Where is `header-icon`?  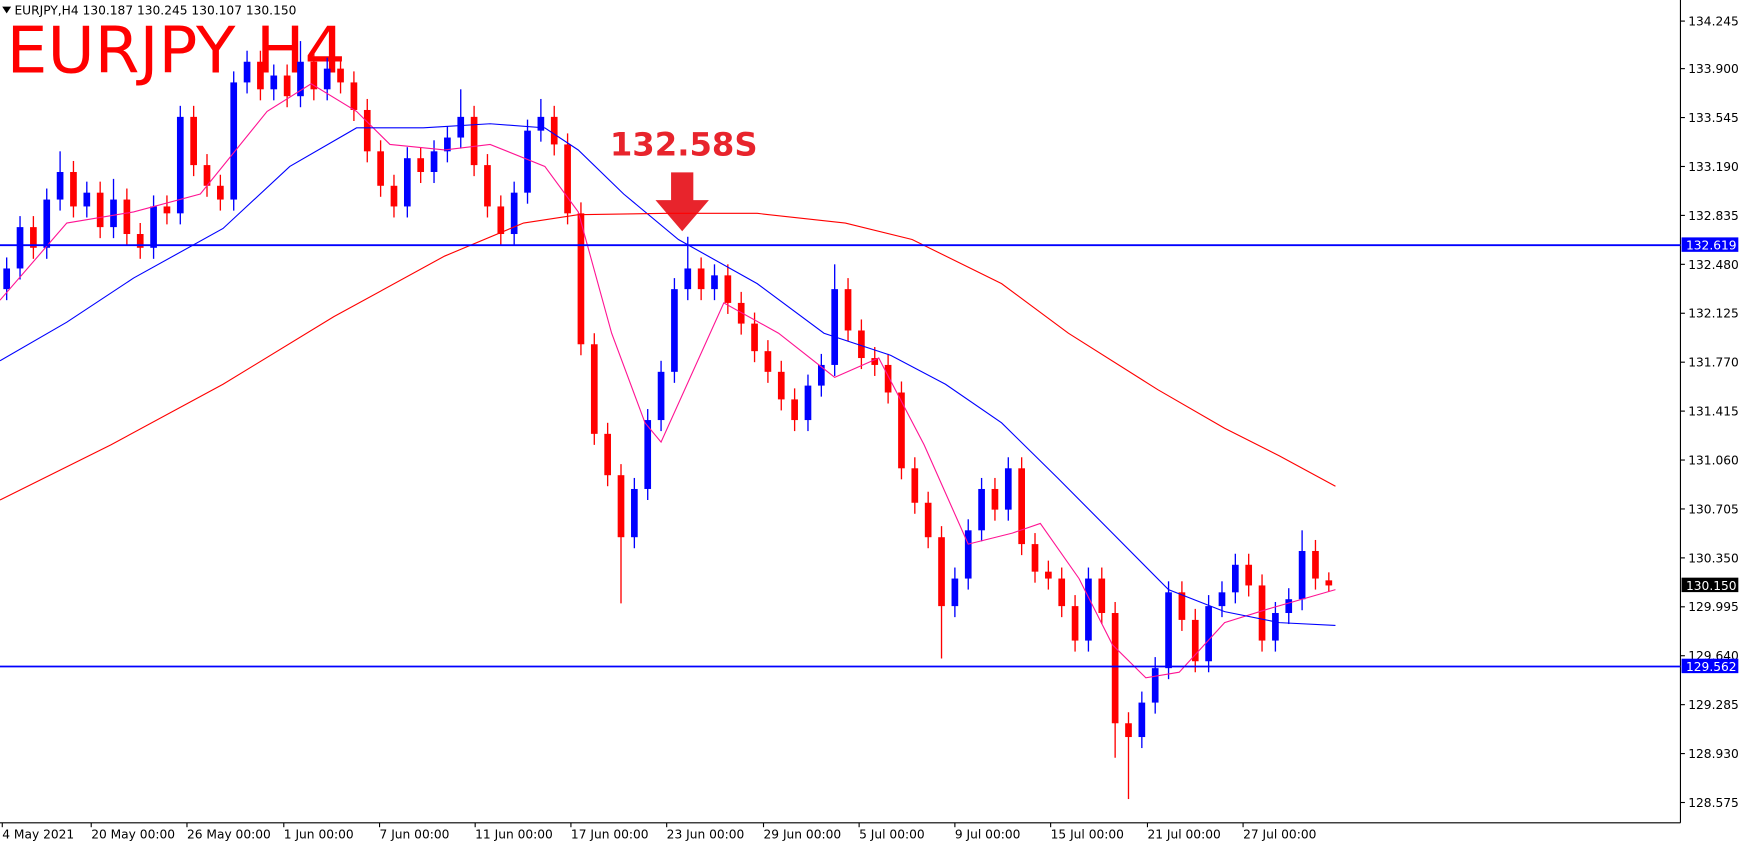
header-icon is located at coordinates (7, 10).